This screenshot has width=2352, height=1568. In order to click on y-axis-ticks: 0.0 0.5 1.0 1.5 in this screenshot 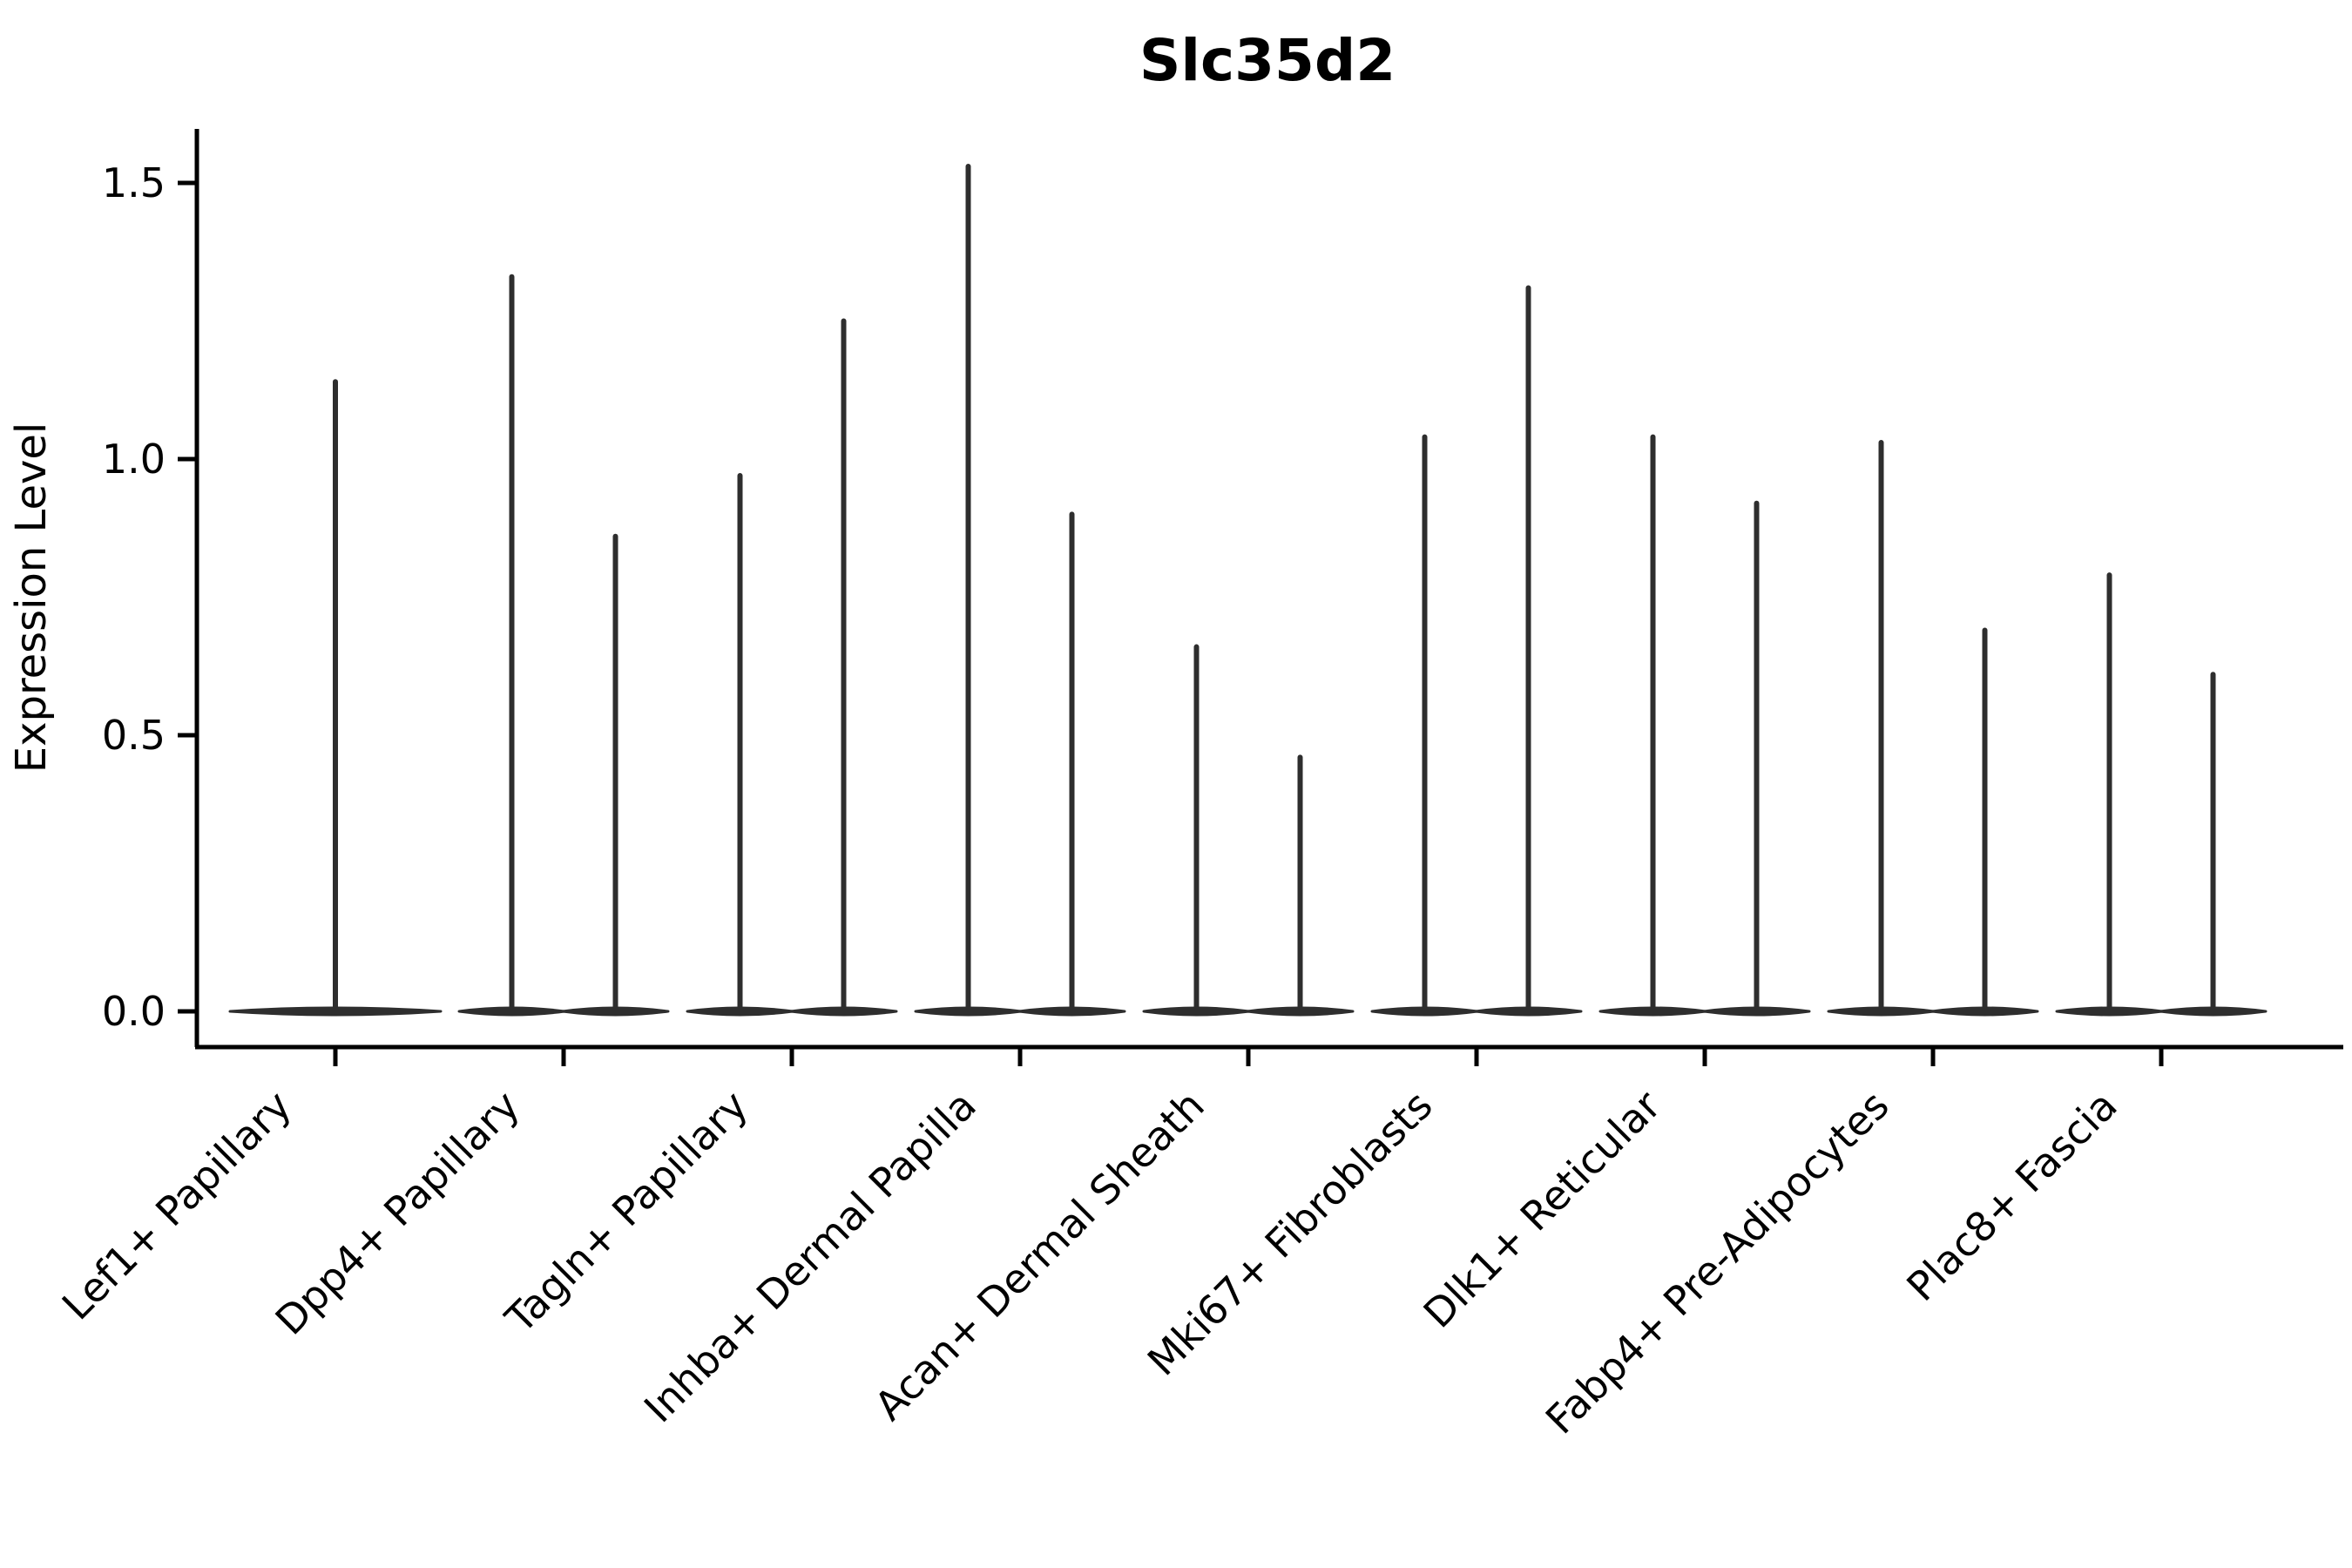, I will do `click(150, 597)`.